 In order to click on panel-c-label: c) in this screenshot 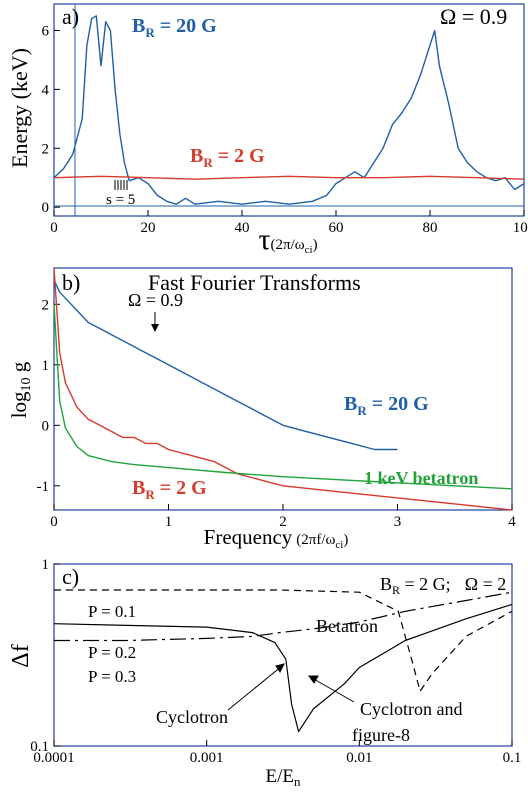, I will do `click(70, 576)`.